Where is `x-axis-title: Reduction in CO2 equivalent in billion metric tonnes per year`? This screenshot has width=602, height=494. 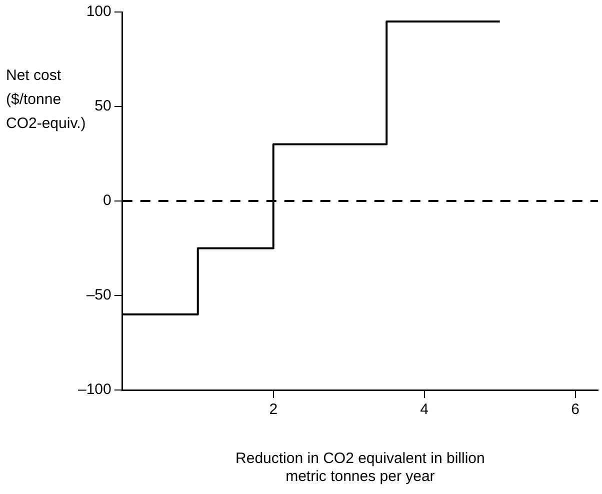
x-axis-title: Reduction in CO2 equivalent in billion metric tonnes per year is located at coordinates (360, 468).